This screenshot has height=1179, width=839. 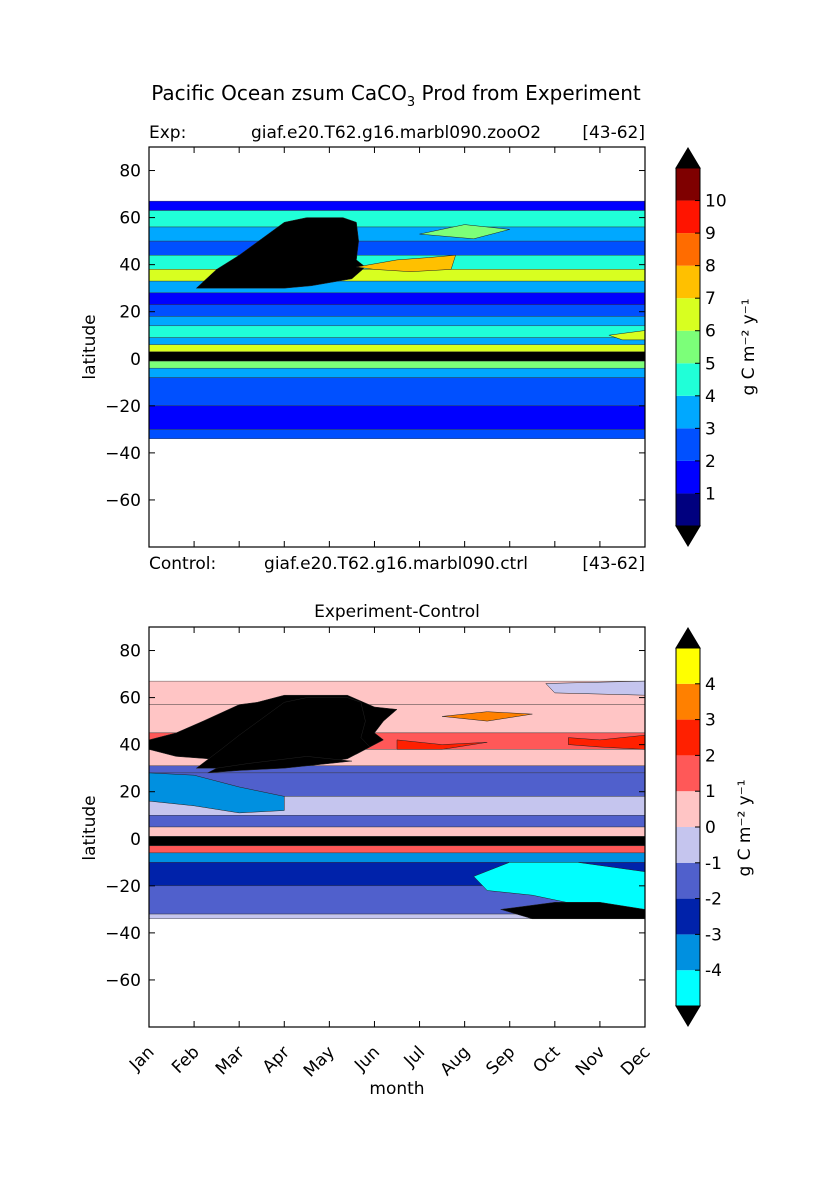 What do you see at coordinates (135, 360) in the screenshot?
I see `top-ytick-label: 0` at bounding box center [135, 360].